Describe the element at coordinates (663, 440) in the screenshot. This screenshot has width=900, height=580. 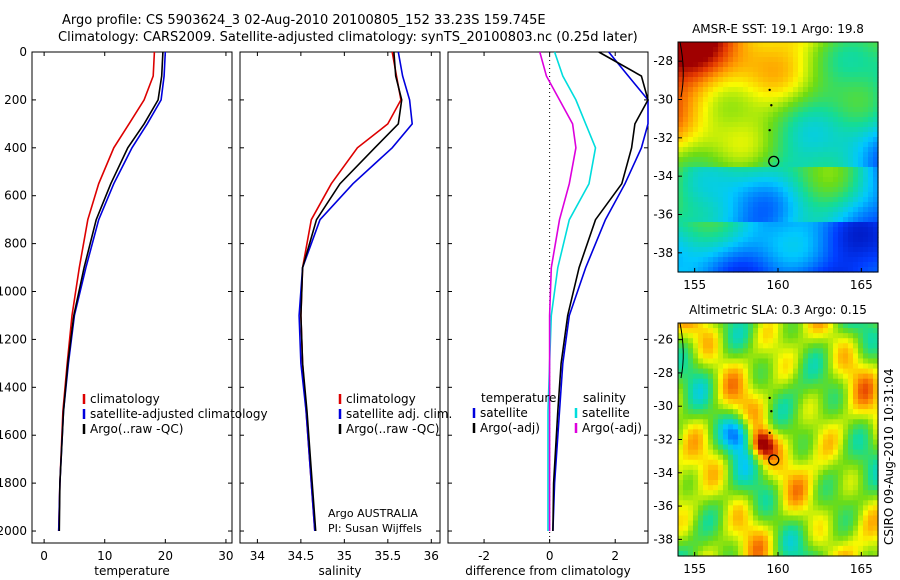
I see `y-tick-label: -32` at that location.